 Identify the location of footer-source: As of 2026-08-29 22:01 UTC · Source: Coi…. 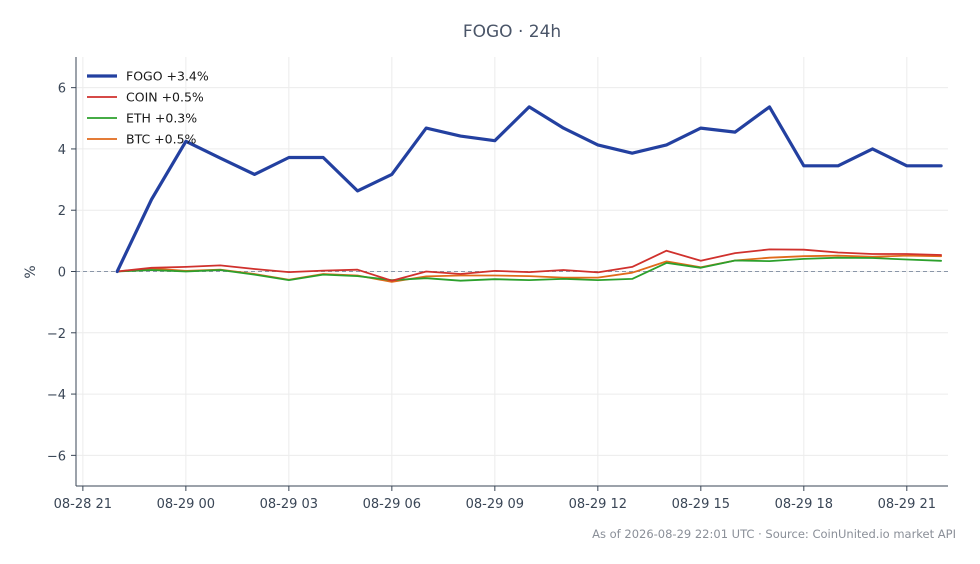
(774, 534).